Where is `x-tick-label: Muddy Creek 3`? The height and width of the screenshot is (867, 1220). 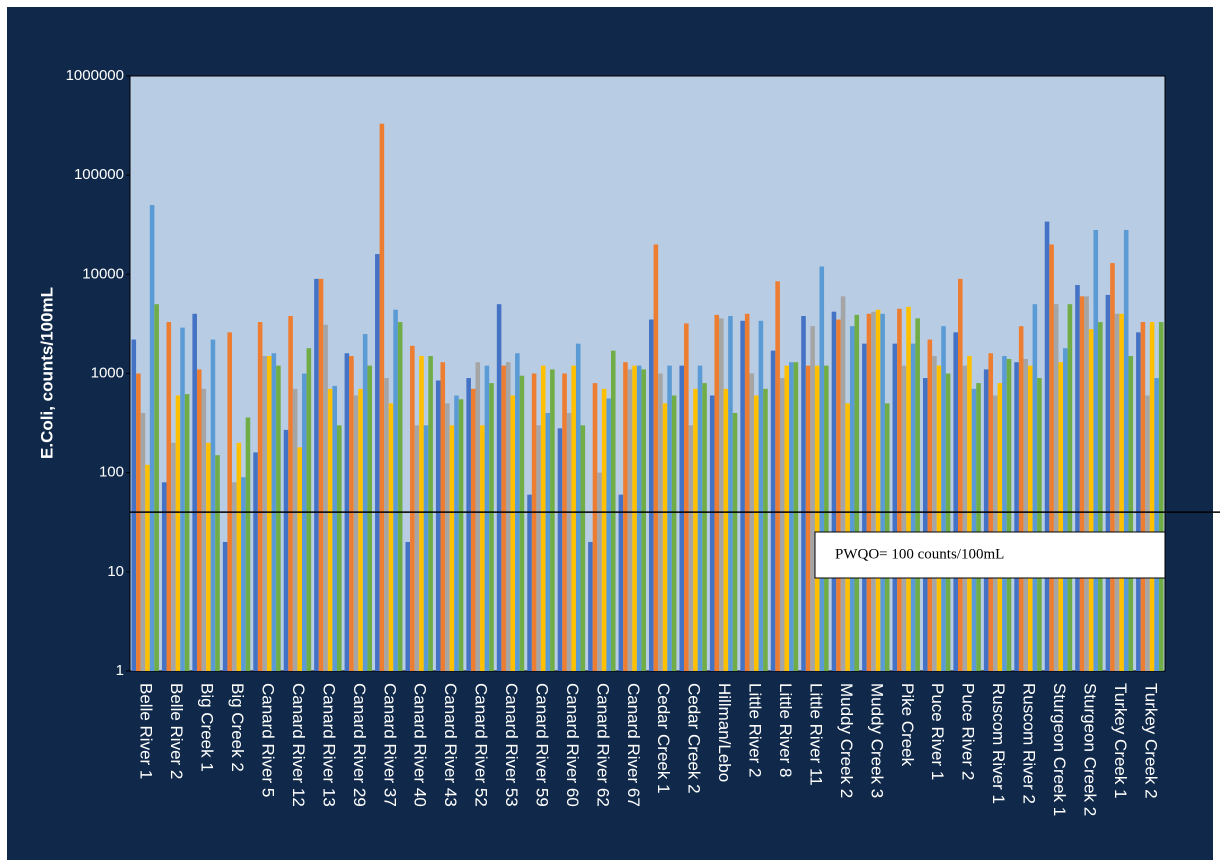 x-tick-label: Muddy Creek 3 is located at coordinates (876, 740).